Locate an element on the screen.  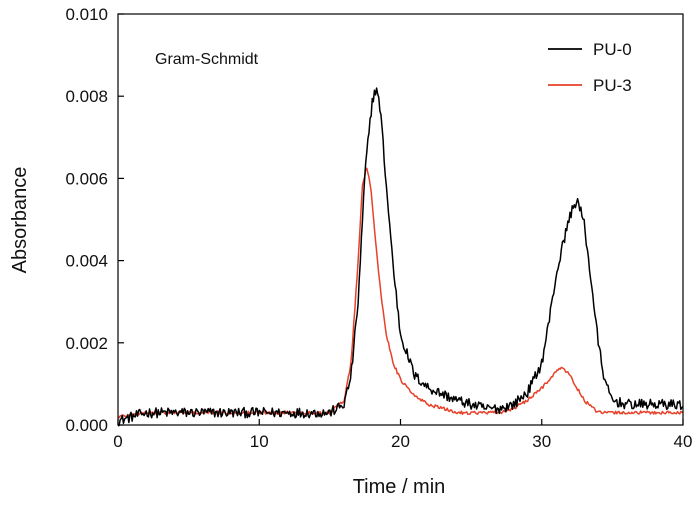
y-tick-label: 0.010 is located at coordinates (86, 14).